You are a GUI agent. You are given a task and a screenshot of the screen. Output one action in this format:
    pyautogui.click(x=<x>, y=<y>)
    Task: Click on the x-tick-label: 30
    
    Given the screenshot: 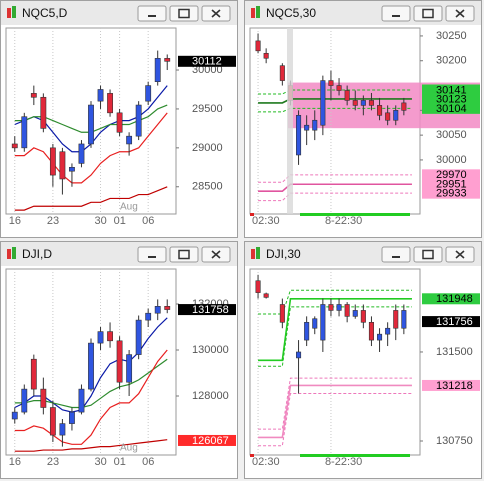 What is the action you would take?
    pyautogui.click(x=101, y=462)
    